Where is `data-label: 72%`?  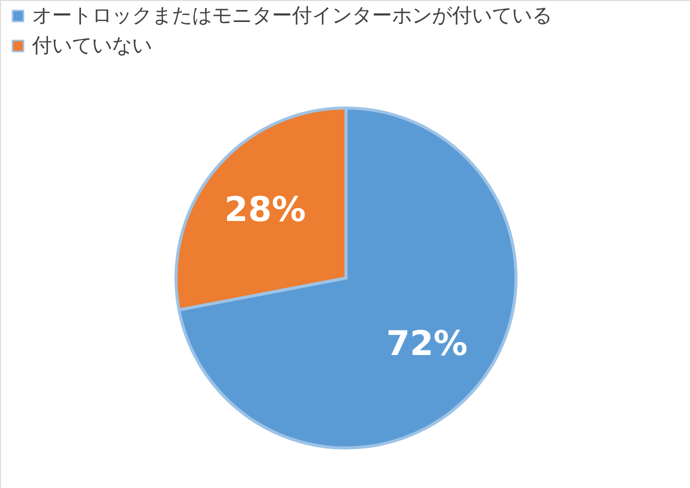
data-label: 72% is located at coordinates (427, 344).